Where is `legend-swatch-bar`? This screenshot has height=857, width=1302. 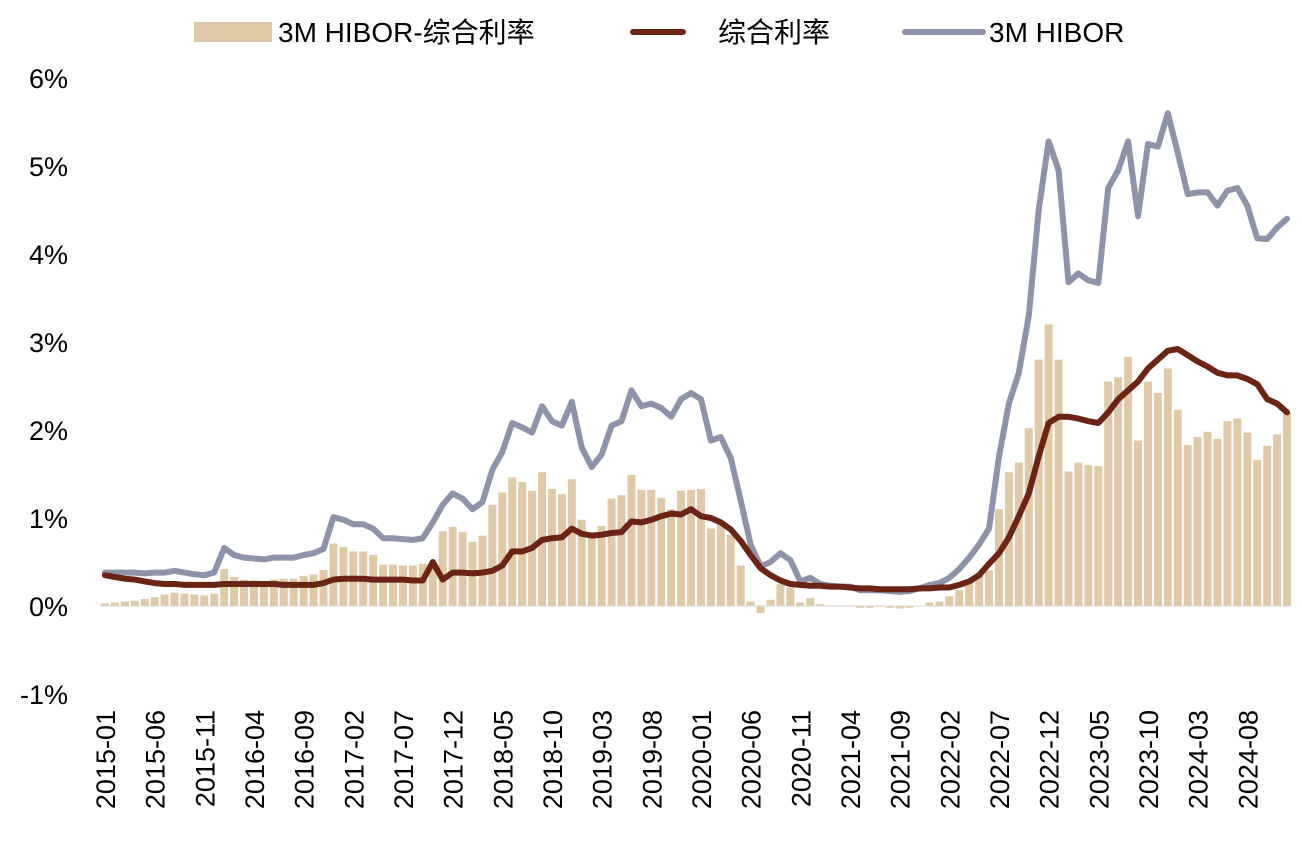
legend-swatch-bar is located at coordinates (233, 32).